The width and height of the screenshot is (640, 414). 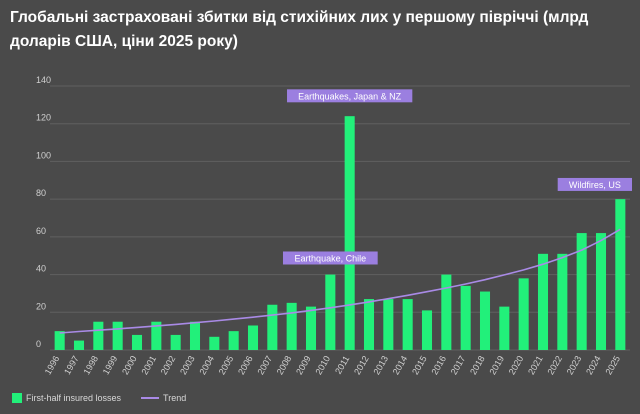 I want to click on x-tick-label: 2003, so click(x=187, y=365).